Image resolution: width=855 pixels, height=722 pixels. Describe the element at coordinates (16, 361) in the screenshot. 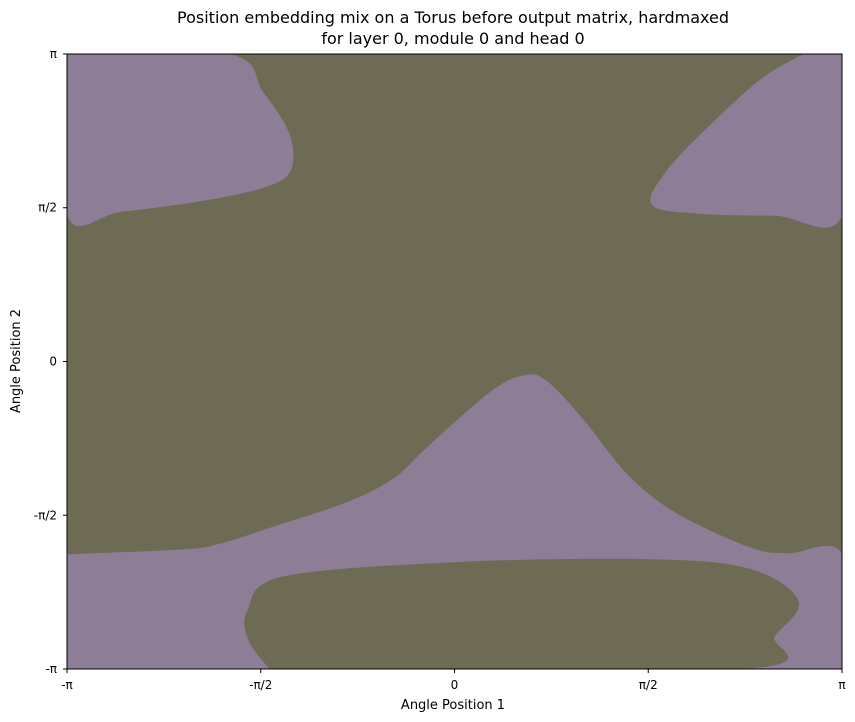

I see `y-axis-label: Angle Position 2` at that location.